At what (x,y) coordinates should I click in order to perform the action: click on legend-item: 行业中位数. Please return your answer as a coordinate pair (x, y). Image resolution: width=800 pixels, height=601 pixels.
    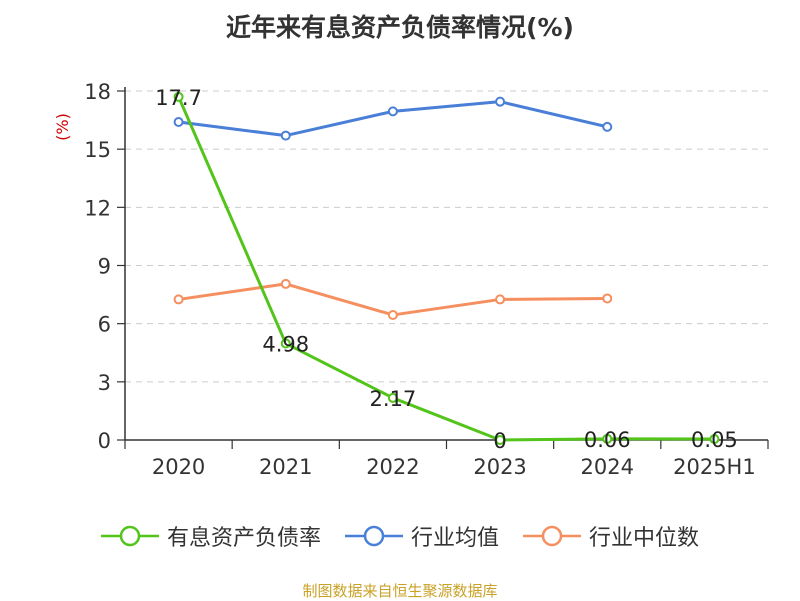
    Looking at the image, I should click on (611, 536).